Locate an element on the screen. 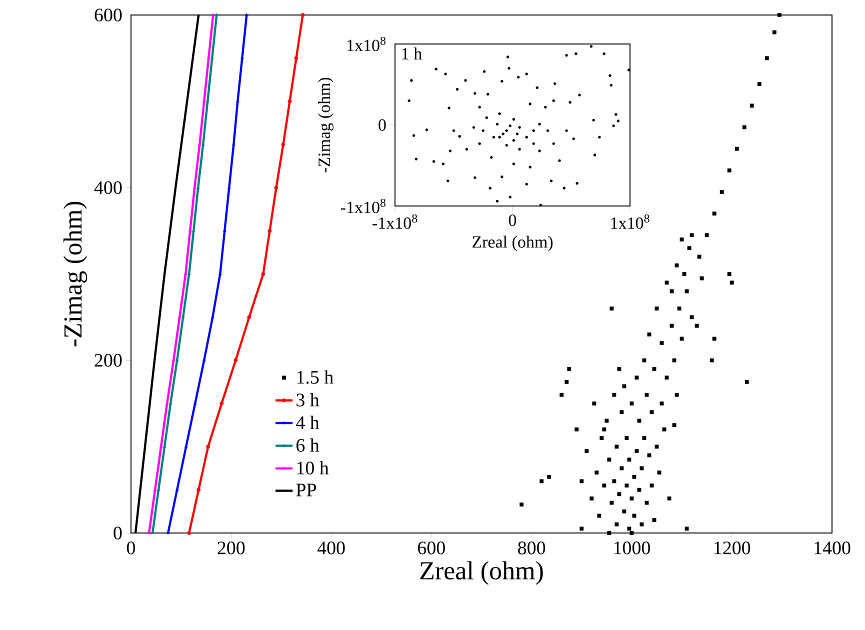  legend-label: 10 h is located at coordinates (313, 467).